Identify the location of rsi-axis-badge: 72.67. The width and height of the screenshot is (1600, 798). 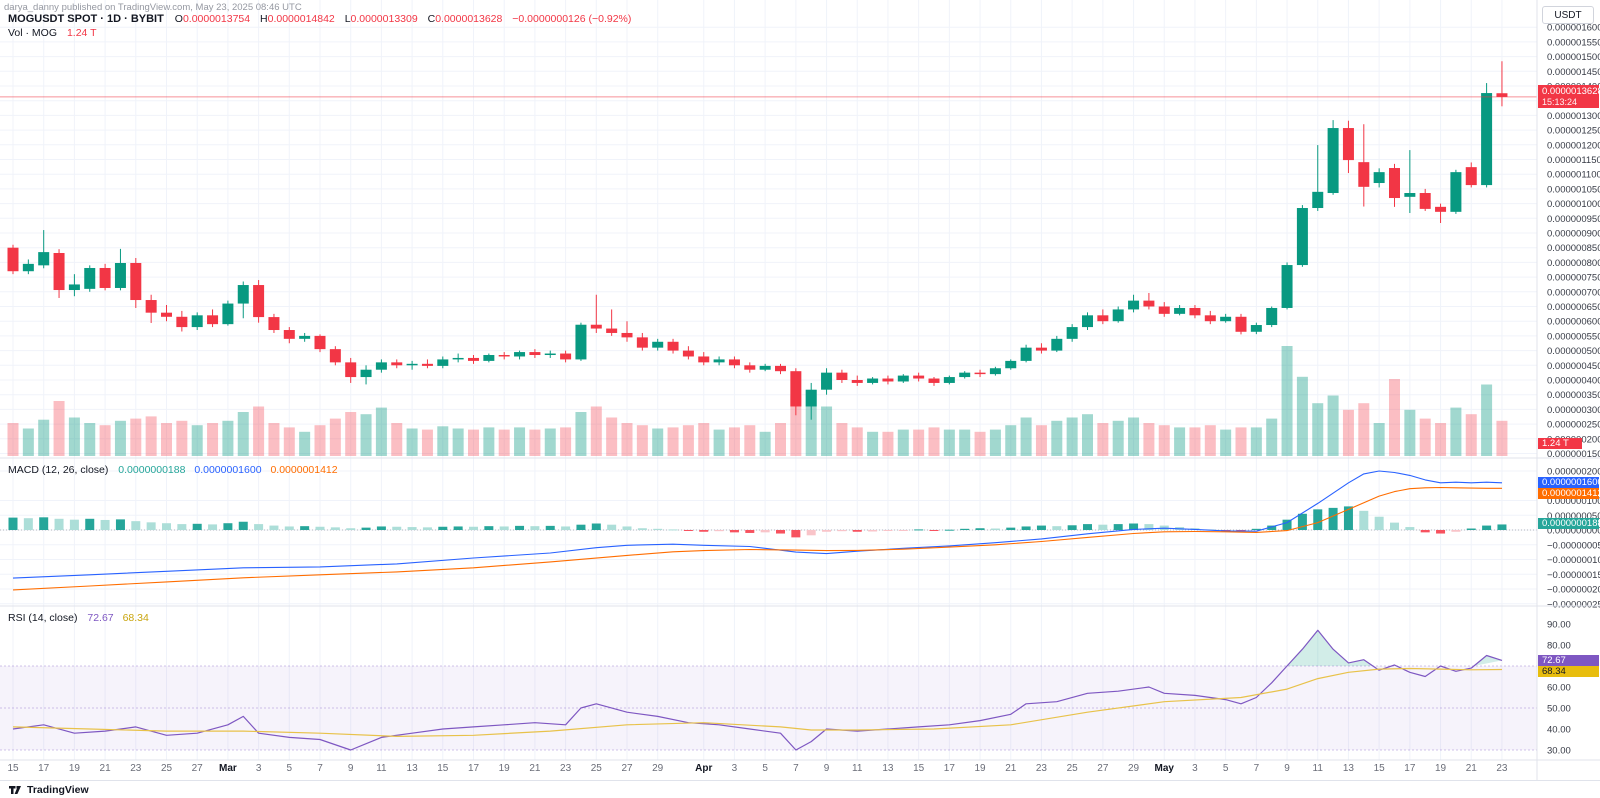
(1568, 660).